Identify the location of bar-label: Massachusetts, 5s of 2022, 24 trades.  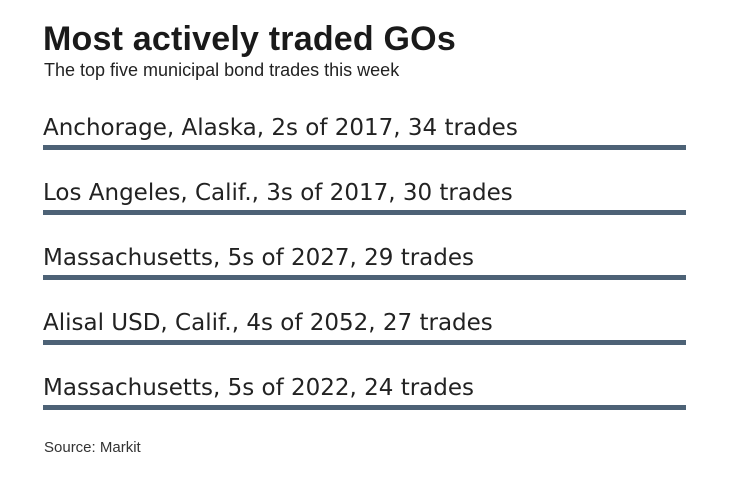
(259, 388).